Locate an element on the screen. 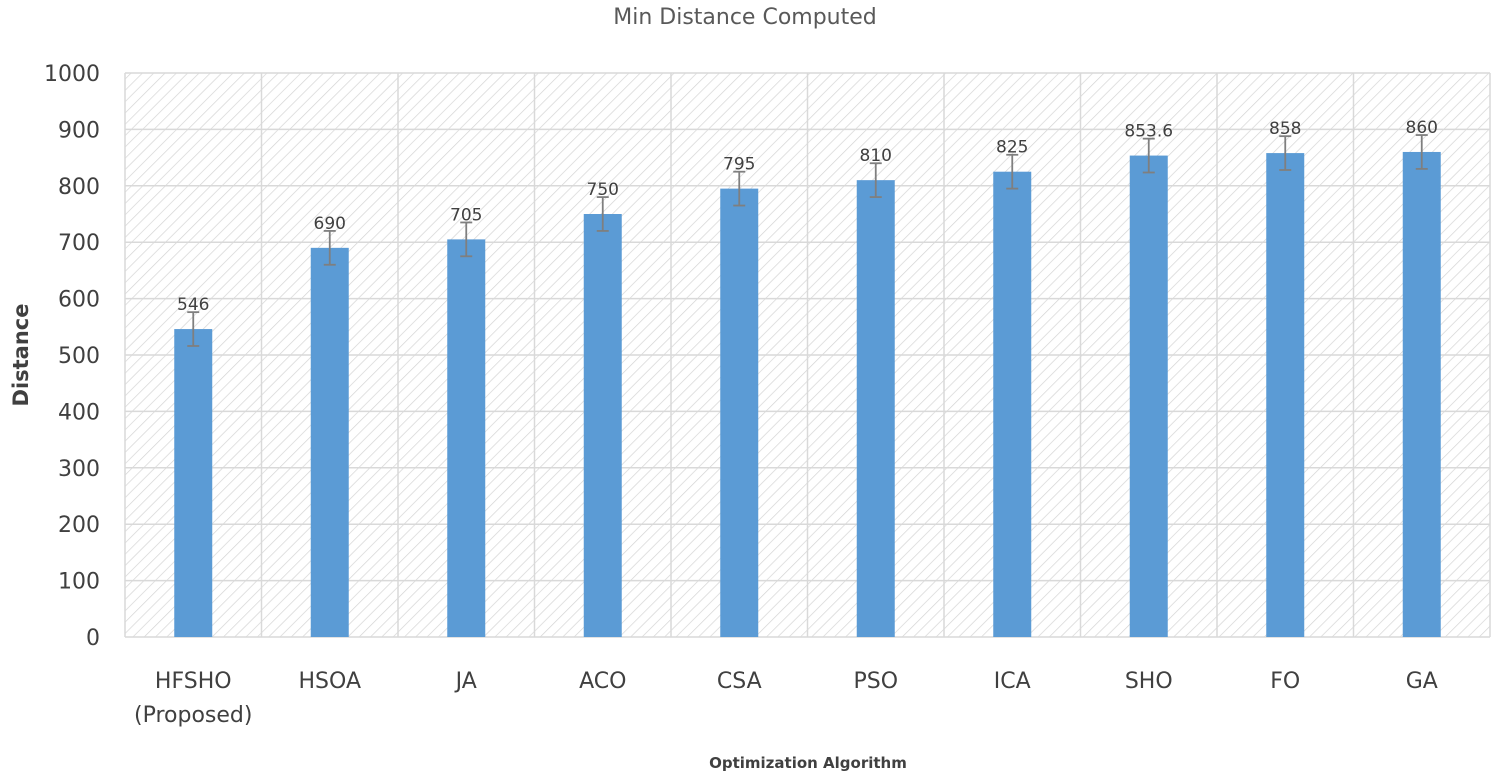 Image resolution: width=1500 pixels, height=780 pixels. x-tick-label: FO is located at coordinates (1285, 681).